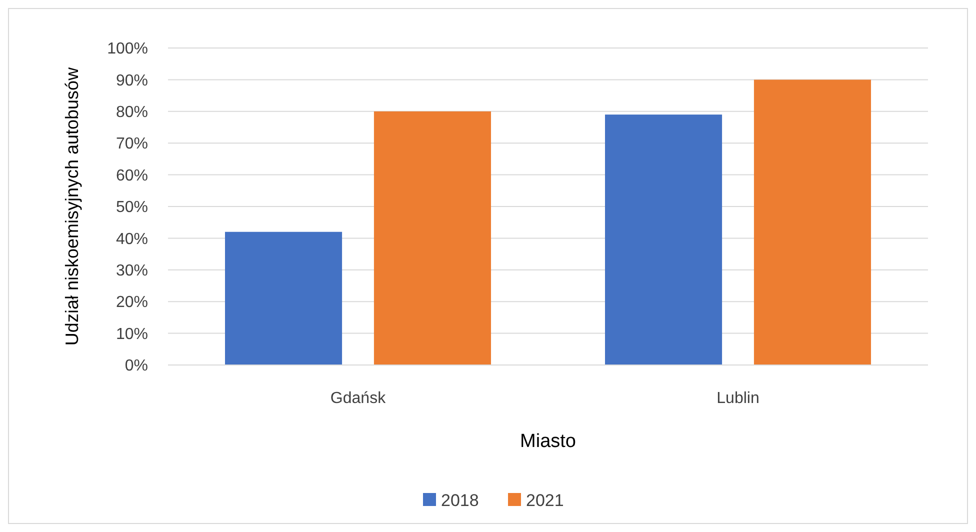  Describe the element at coordinates (132, 144) in the screenshot. I see `y-tick-label: 70%` at that location.